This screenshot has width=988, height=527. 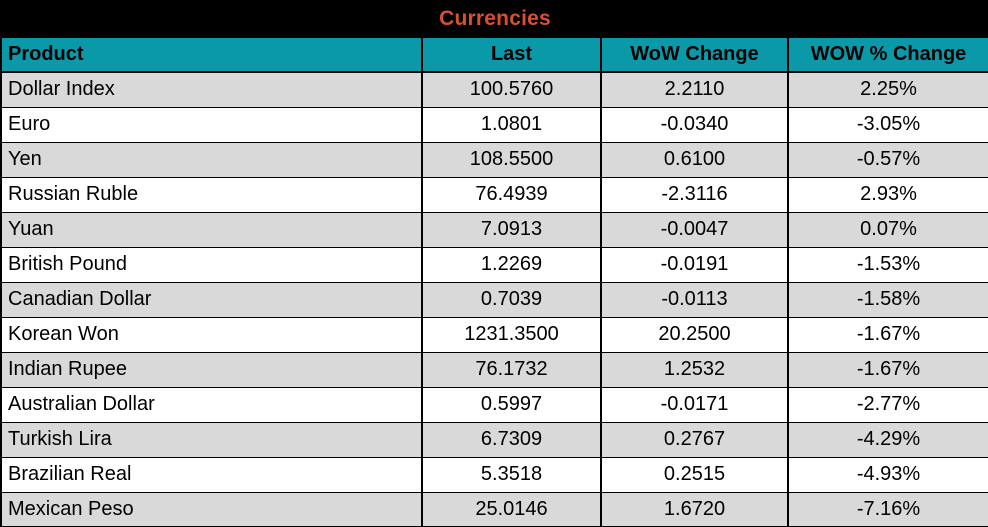 What do you see at coordinates (887, 439) in the screenshot?
I see `cell-wow-pct-change: -4.29%` at bounding box center [887, 439].